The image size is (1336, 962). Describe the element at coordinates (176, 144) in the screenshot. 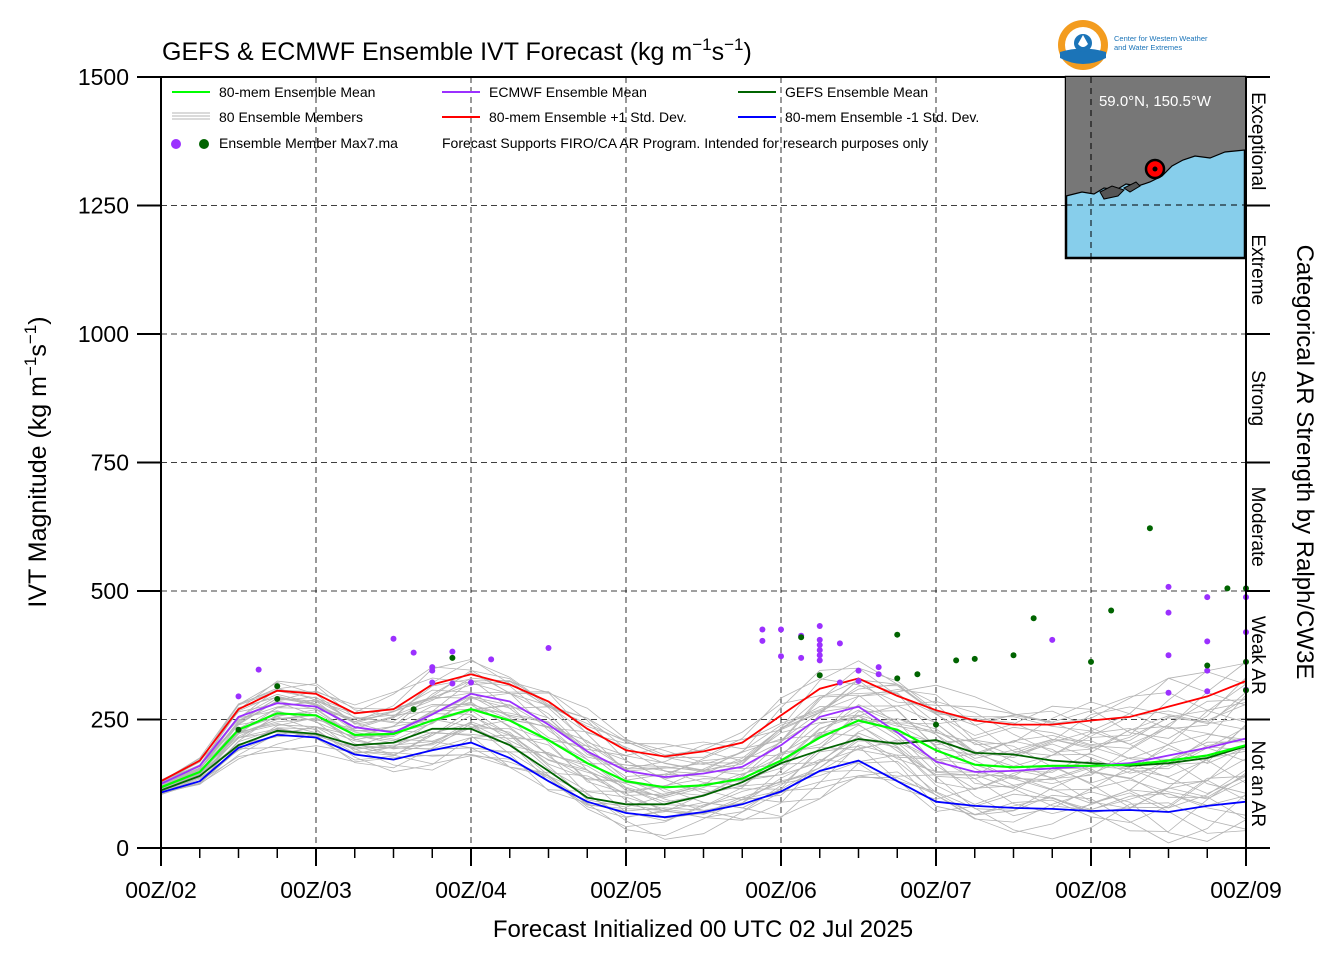

I see `legend-ecmwf-dot` at that location.